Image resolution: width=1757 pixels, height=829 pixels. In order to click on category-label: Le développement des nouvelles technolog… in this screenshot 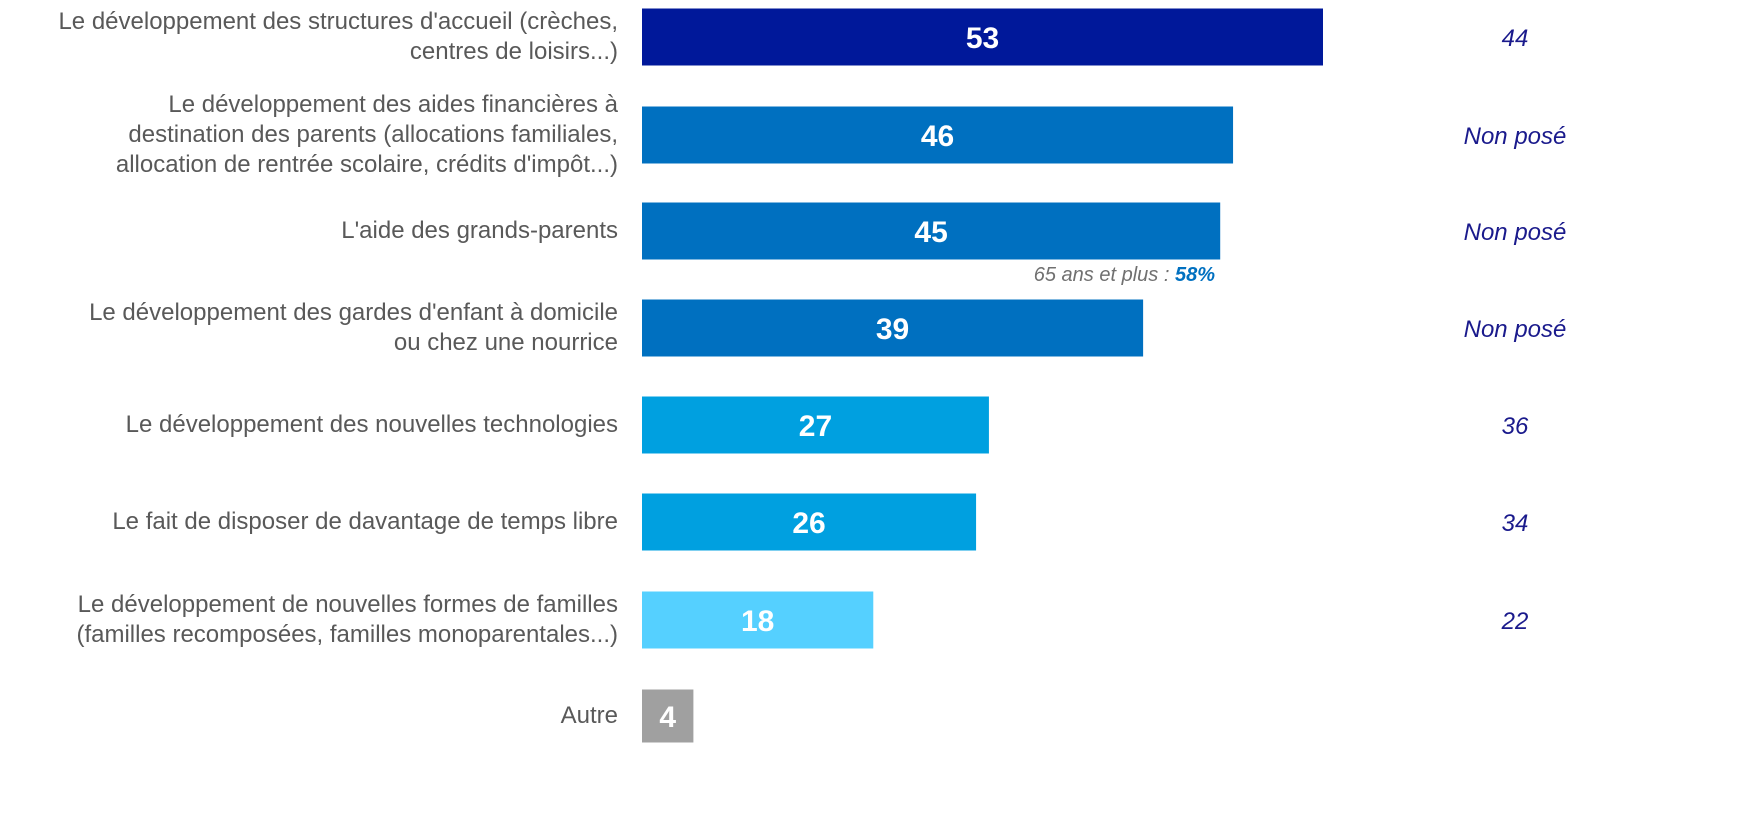, I will do `click(371, 424)`.